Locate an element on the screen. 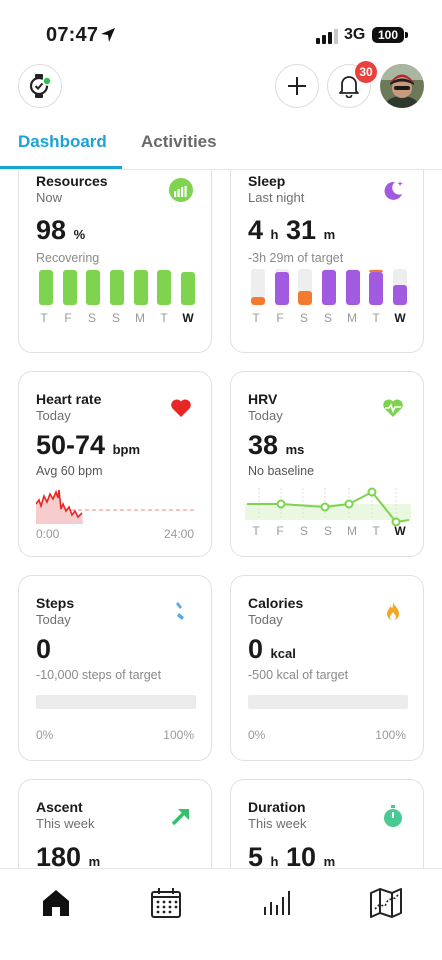  hrv-baseline: No baseline is located at coordinates (281, 471).